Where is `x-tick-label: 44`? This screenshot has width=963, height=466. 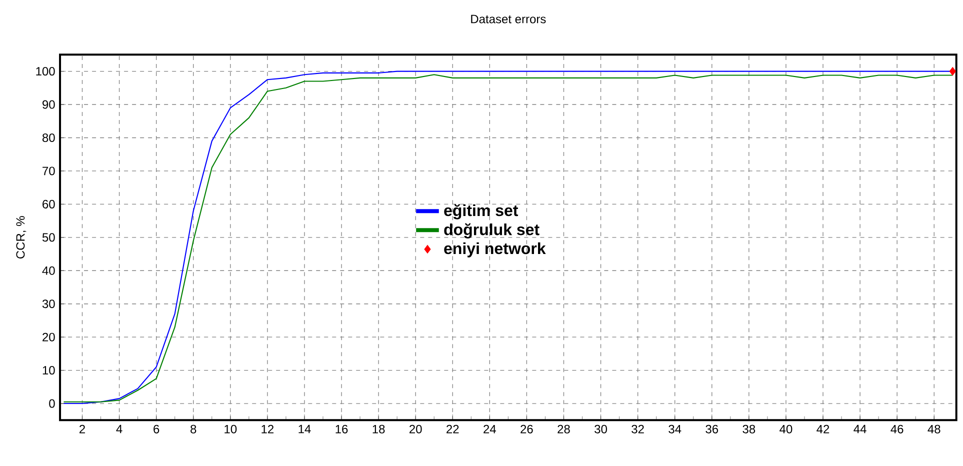
x-tick-label: 44 is located at coordinates (860, 429).